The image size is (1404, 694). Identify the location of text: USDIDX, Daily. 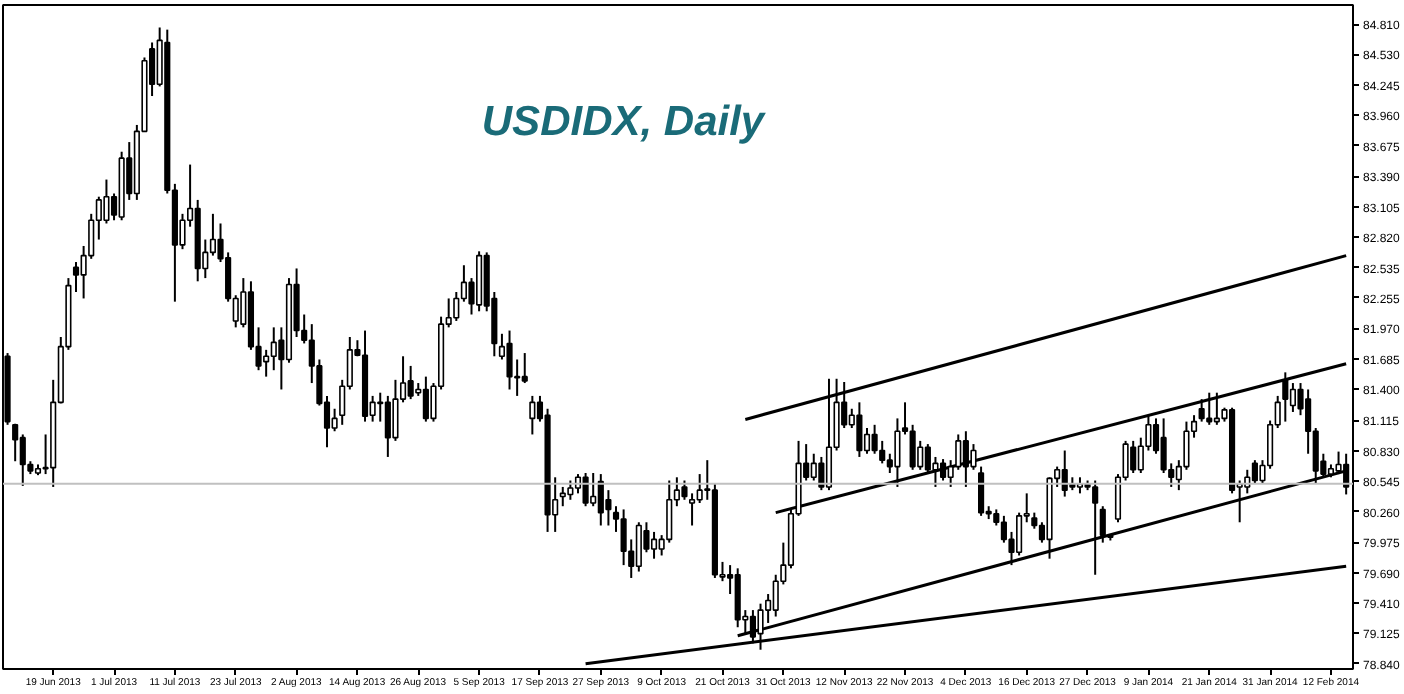
(624, 122).